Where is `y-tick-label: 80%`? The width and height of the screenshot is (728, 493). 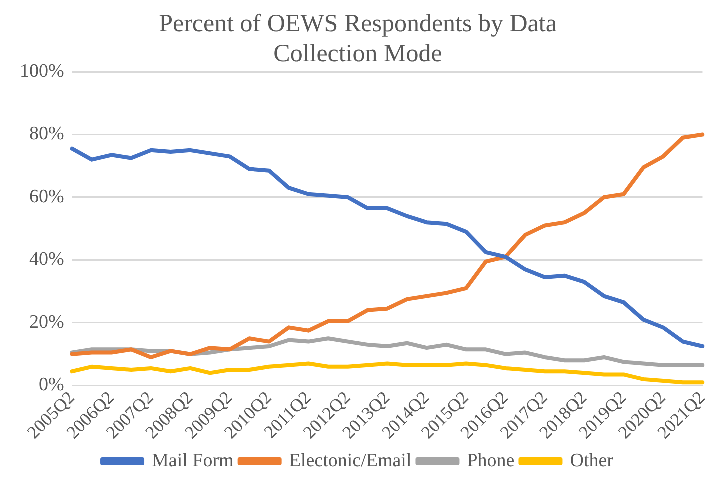 y-tick-label: 80% is located at coordinates (47, 134).